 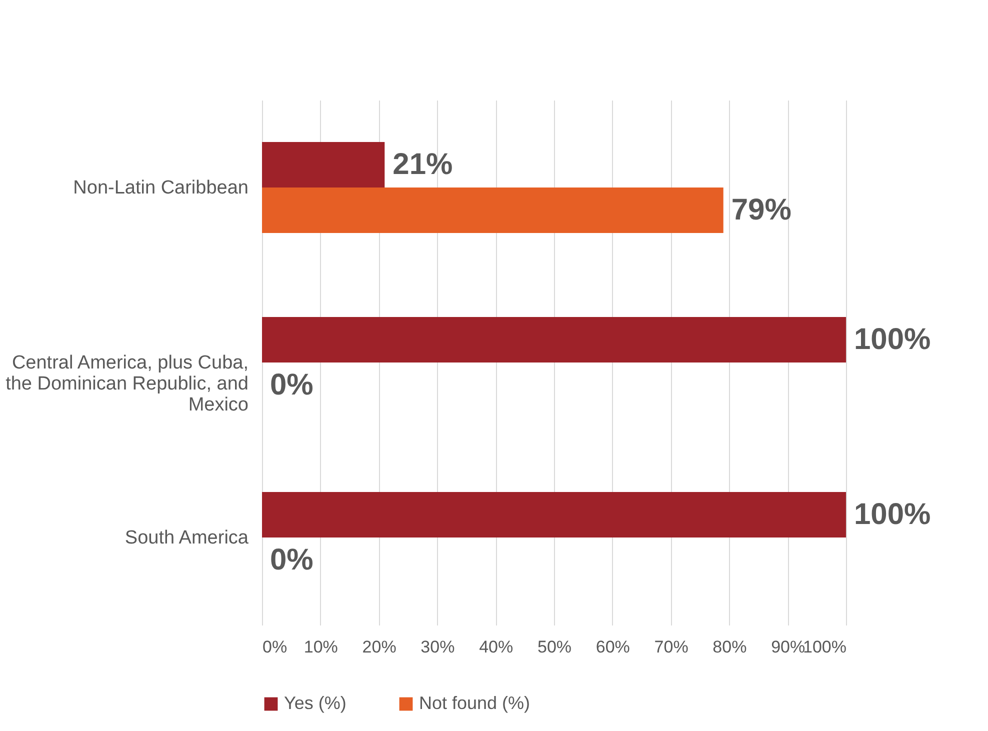 What do you see at coordinates (127, 384) in the screenshot?
I see `y-tick-label: Central America, plus Cuba, the Dominican Republic, and Mexico` at bounding box center [127, 384].